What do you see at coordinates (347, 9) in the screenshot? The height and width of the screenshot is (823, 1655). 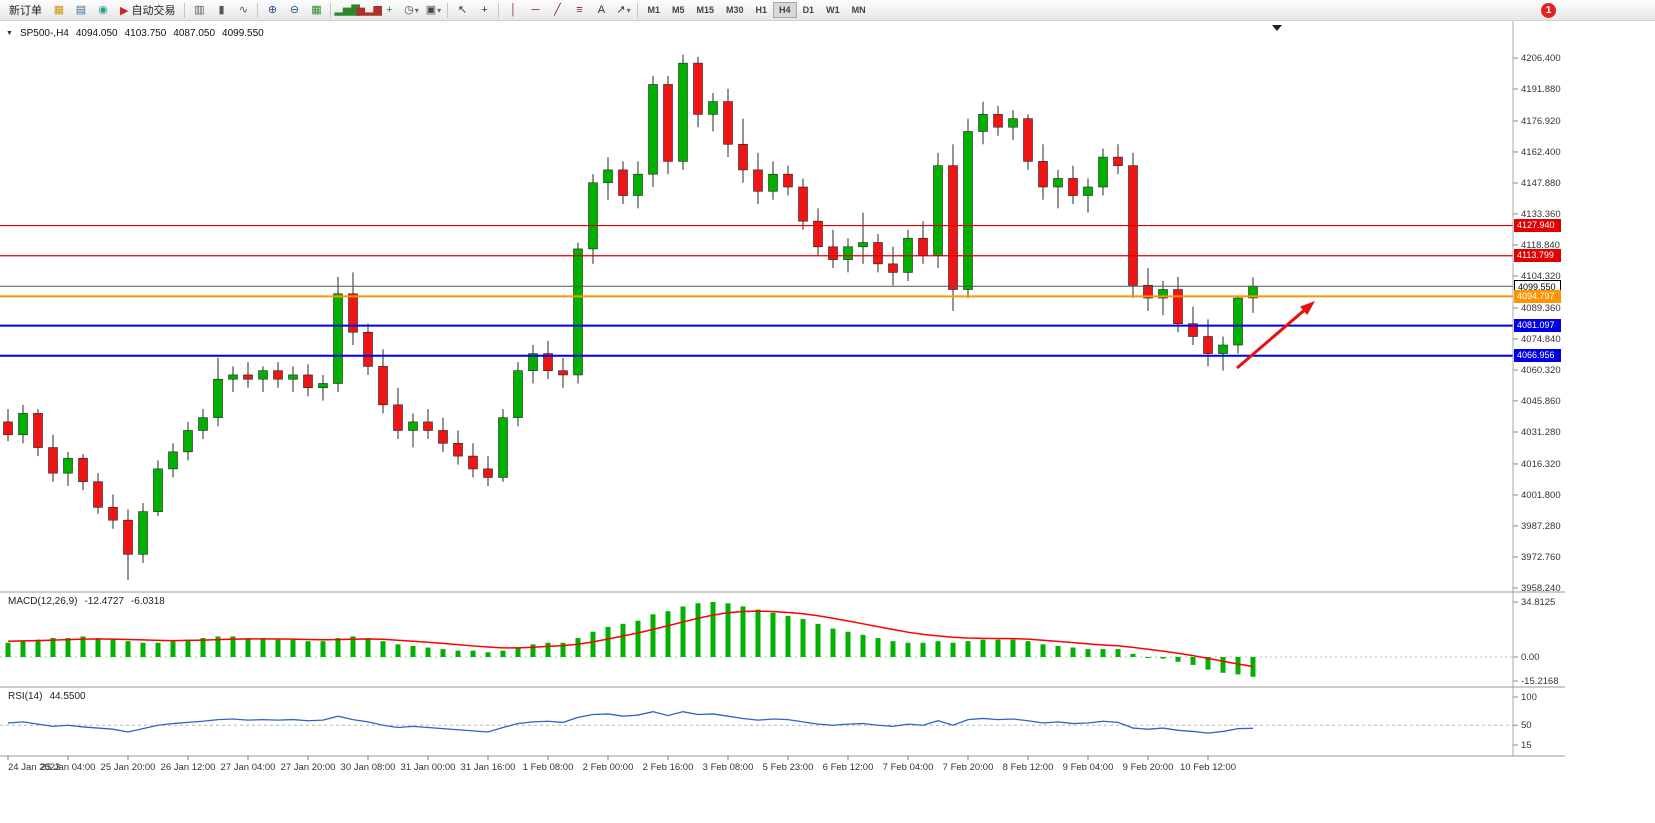 I see `indicators-icon: ▂▅▇` at bounding box center [347, 9].